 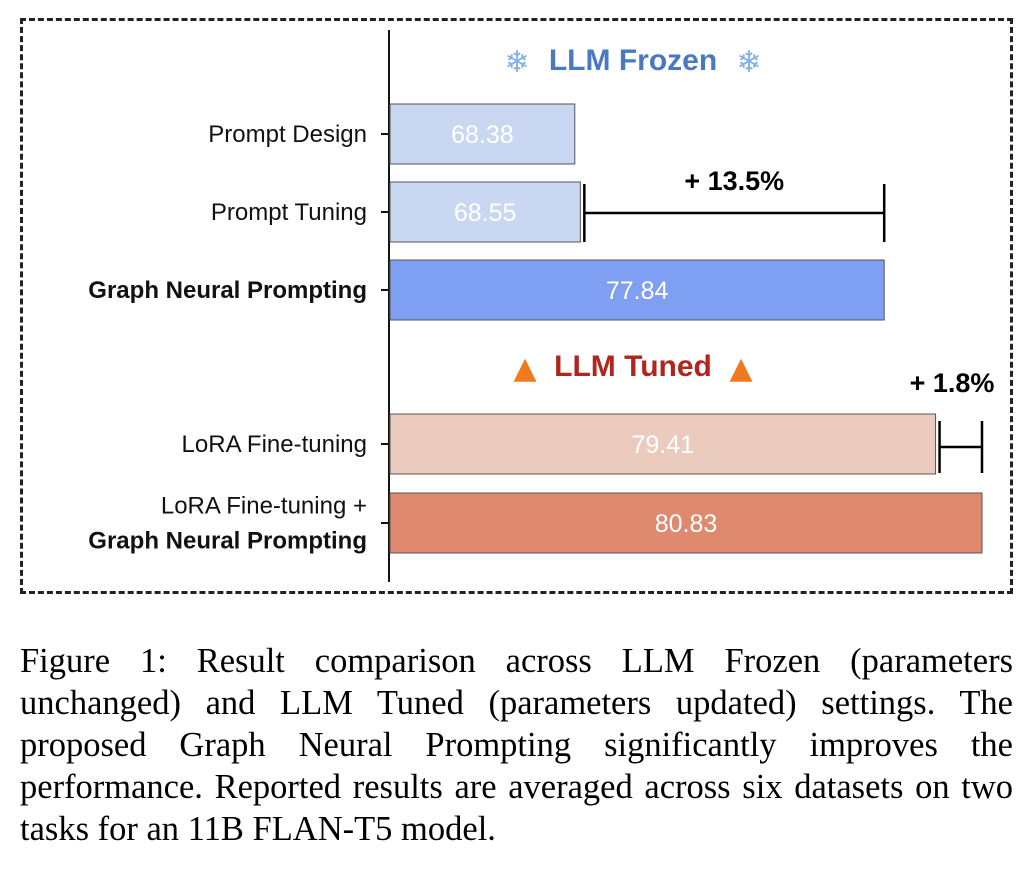 I want to click on category-label: LoRA Fine-tuning +, so click(x=264, y=506).